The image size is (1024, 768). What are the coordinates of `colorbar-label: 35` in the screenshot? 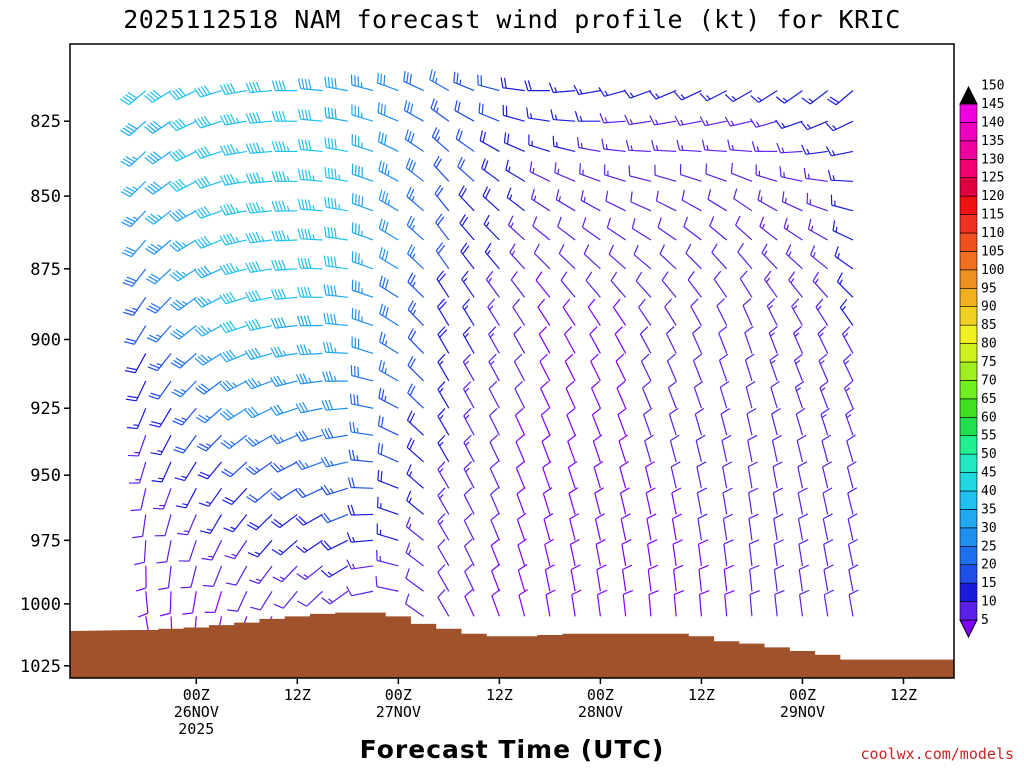 It's located at (989, 509).